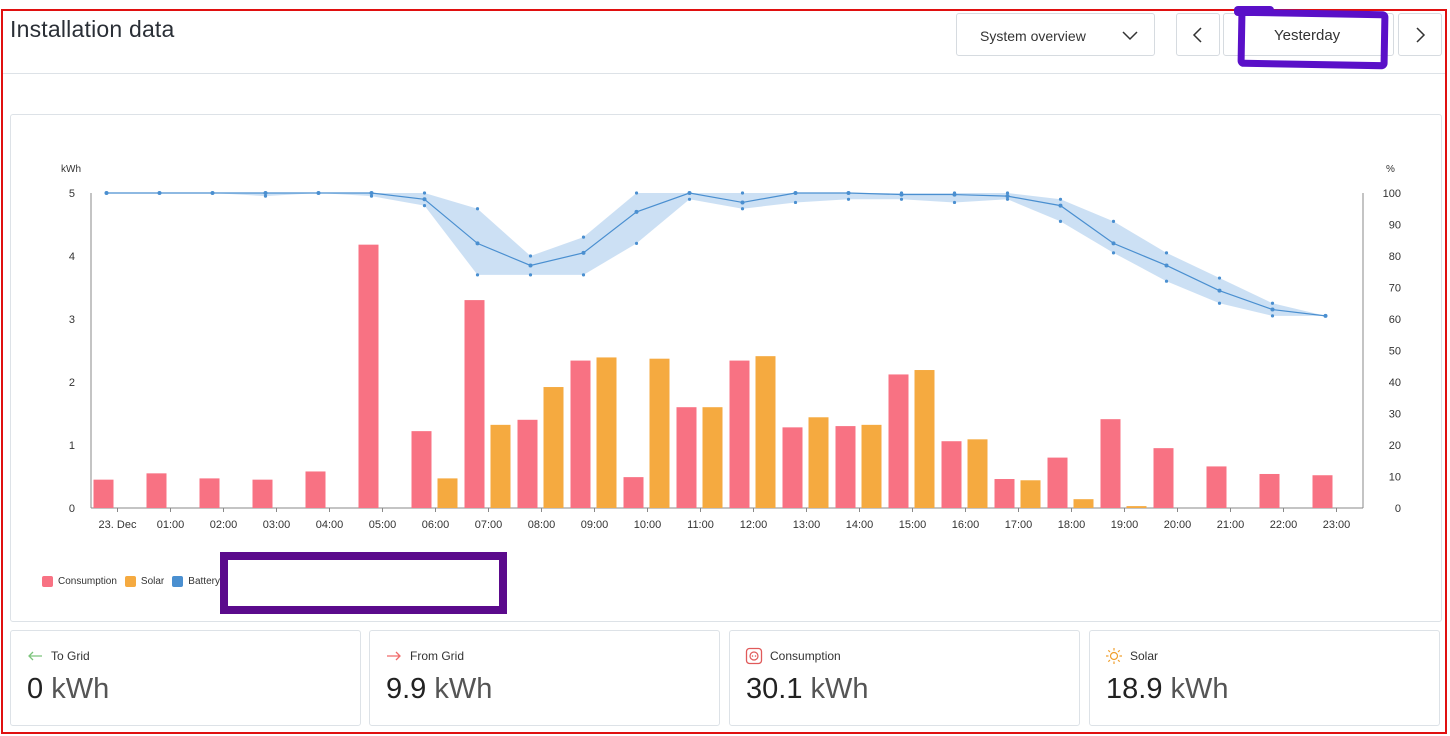  Describe the element at coordinates (754, 656) in the screenshot. I see `plug-icon` at that location.